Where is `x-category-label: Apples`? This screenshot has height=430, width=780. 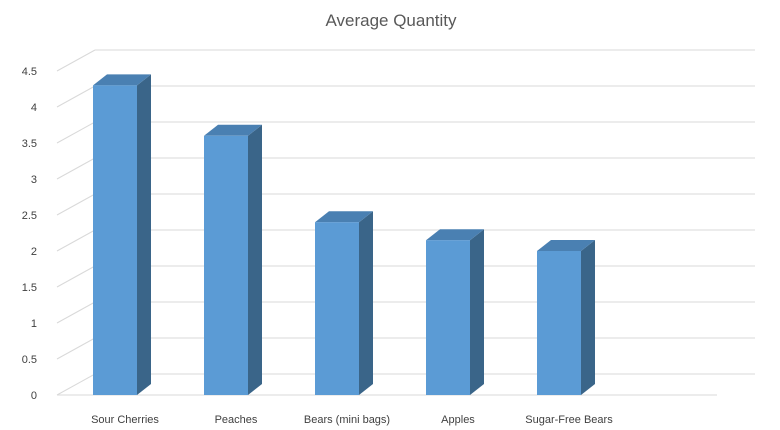 x-category-label: Apples is located at coordinates (458, 420).